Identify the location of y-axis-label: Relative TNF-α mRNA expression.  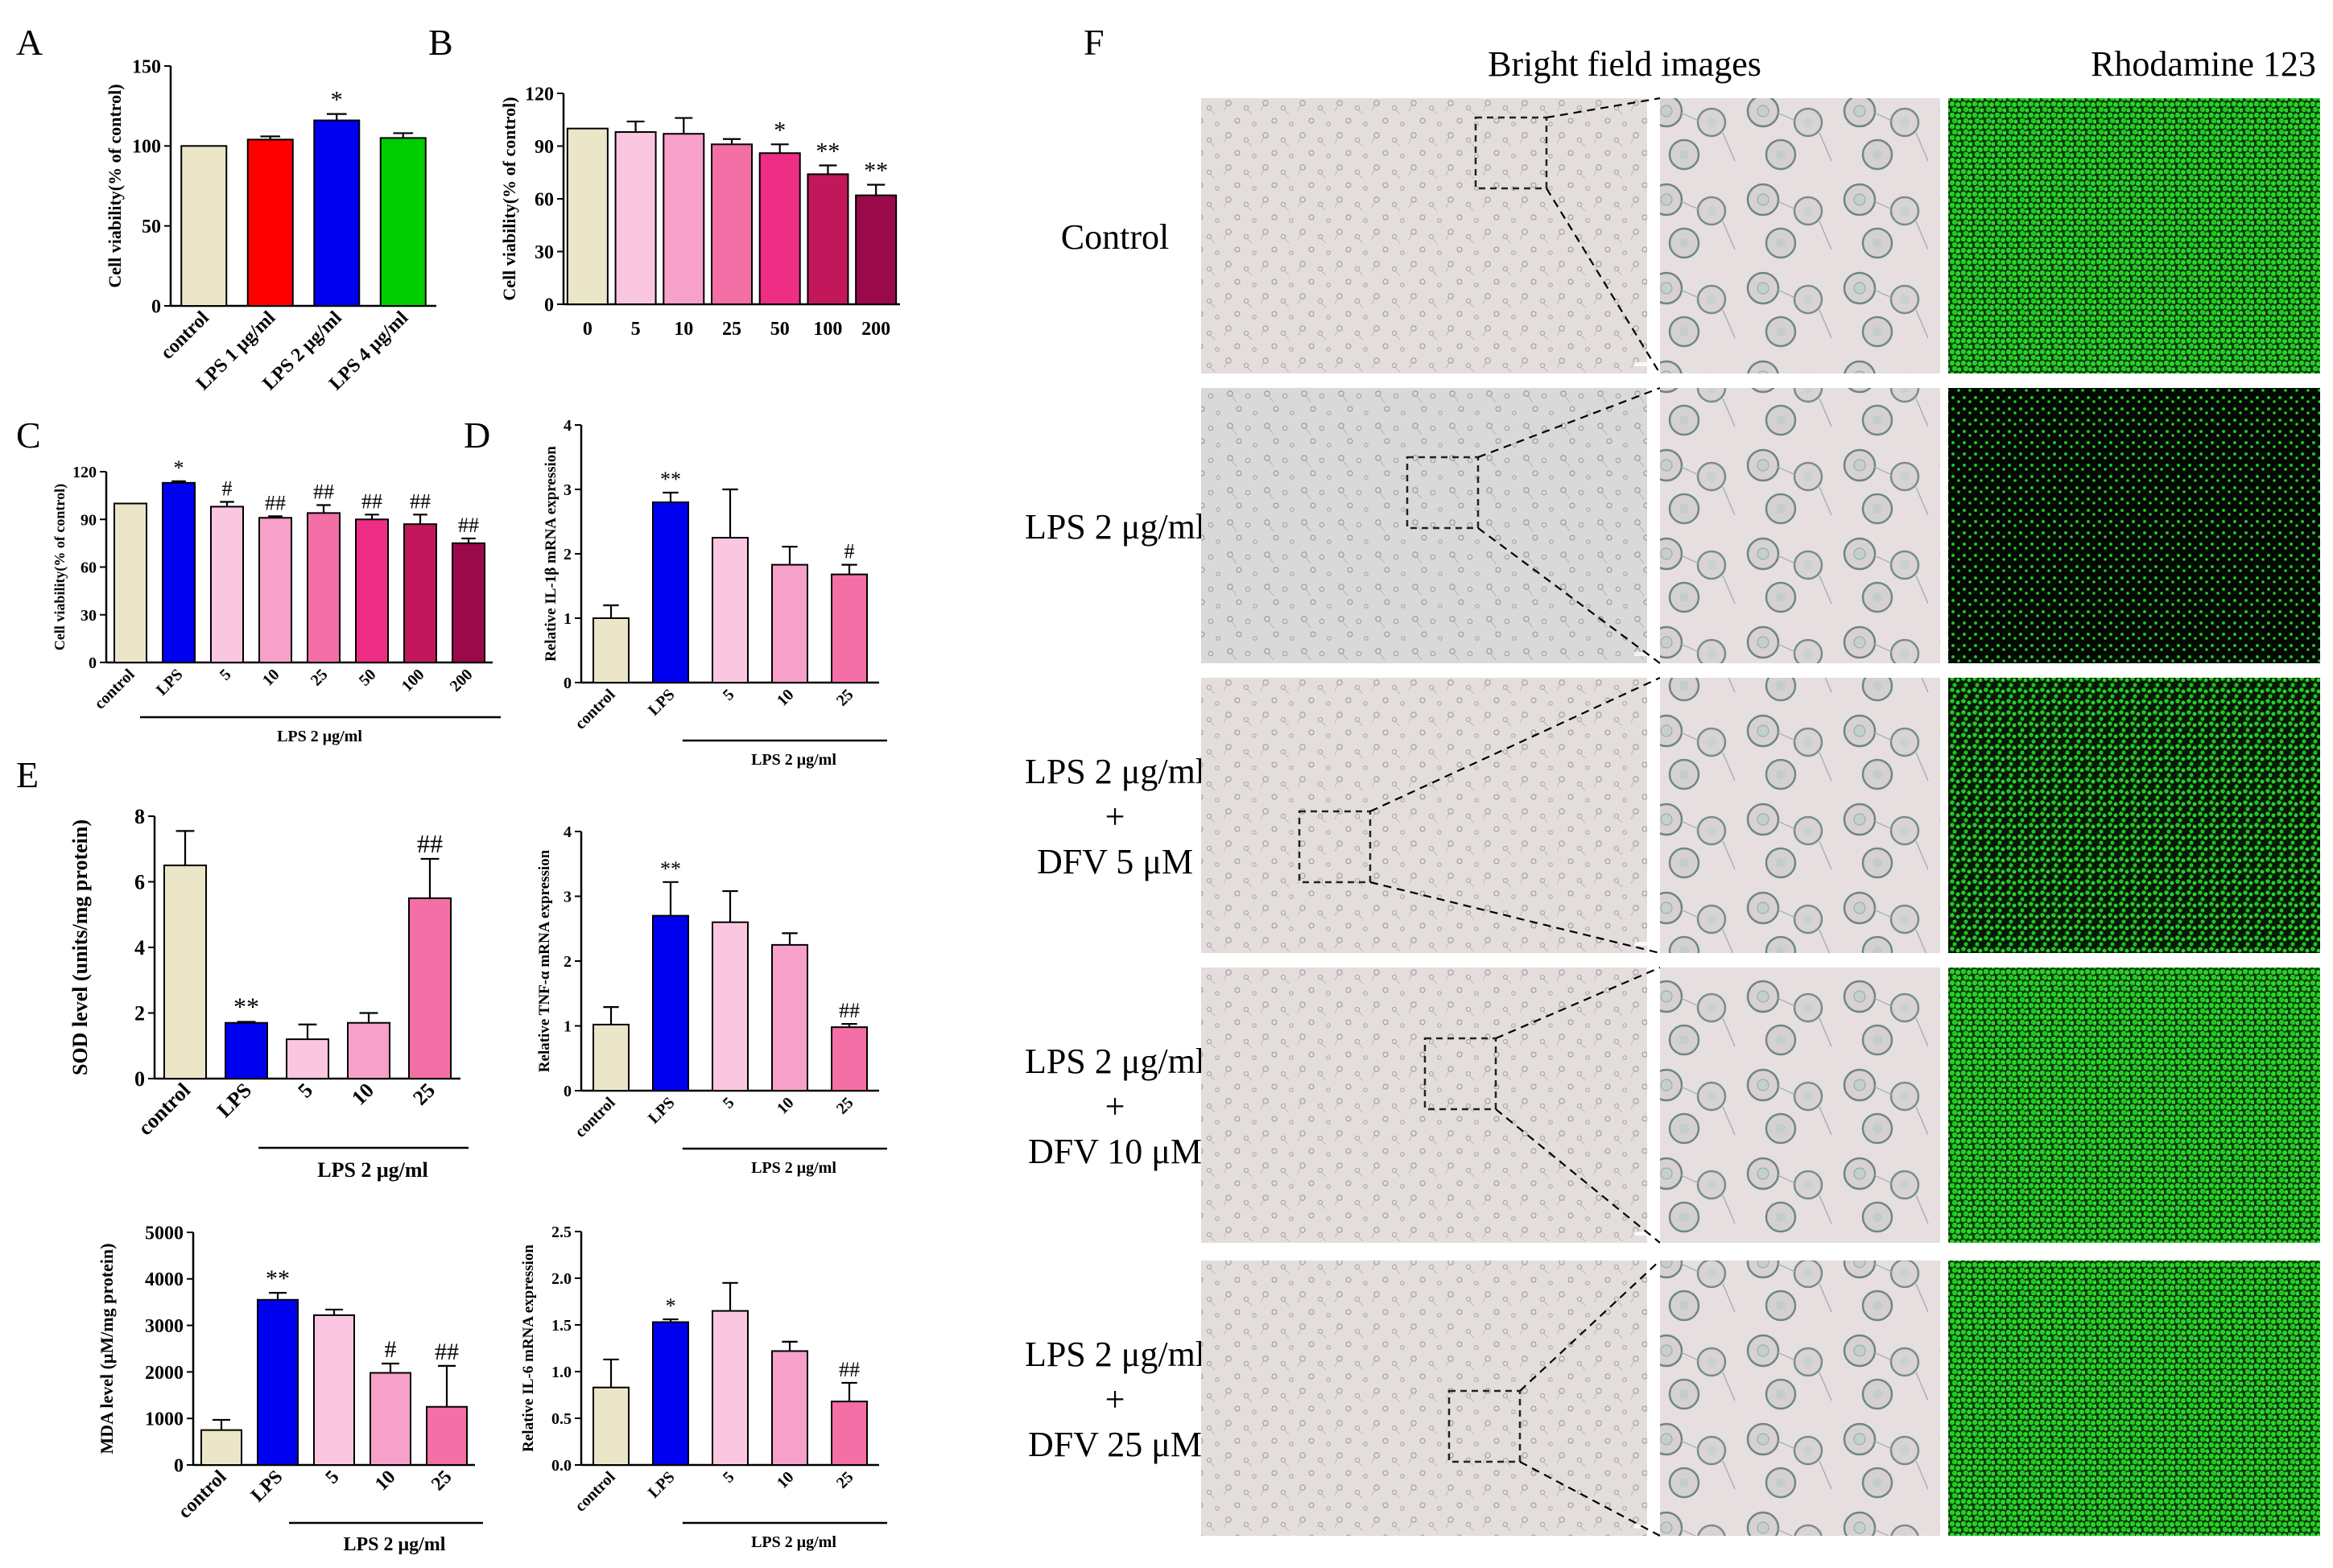
(544, 961).